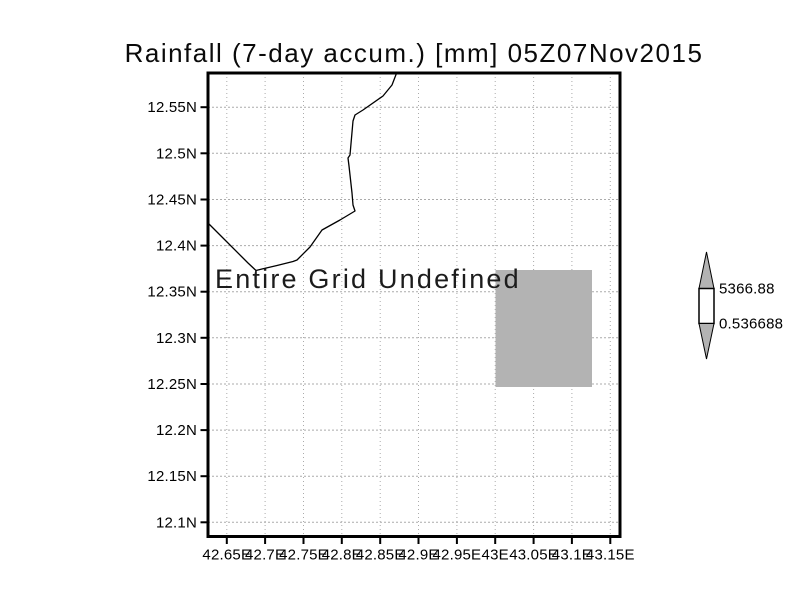  I want to click on colorbar-min-label: 0.536688, so click(751, 324).